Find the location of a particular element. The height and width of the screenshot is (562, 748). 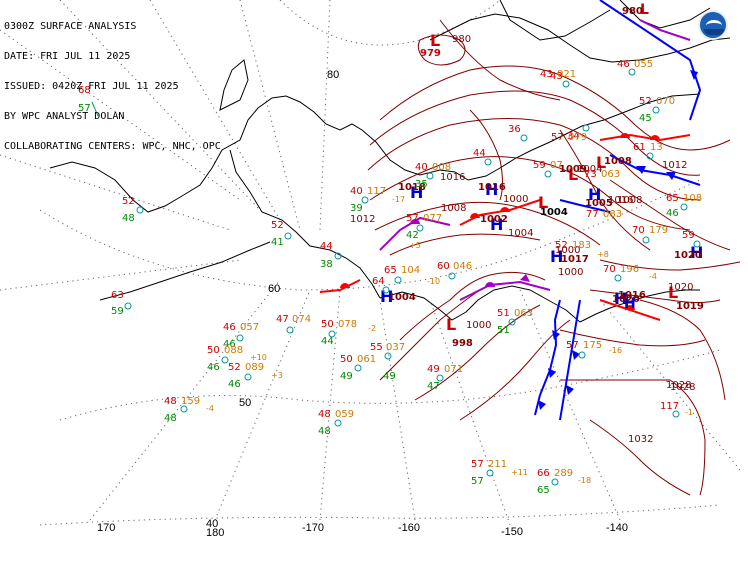

svg-text: 061 is located at coordinates (366, 359).